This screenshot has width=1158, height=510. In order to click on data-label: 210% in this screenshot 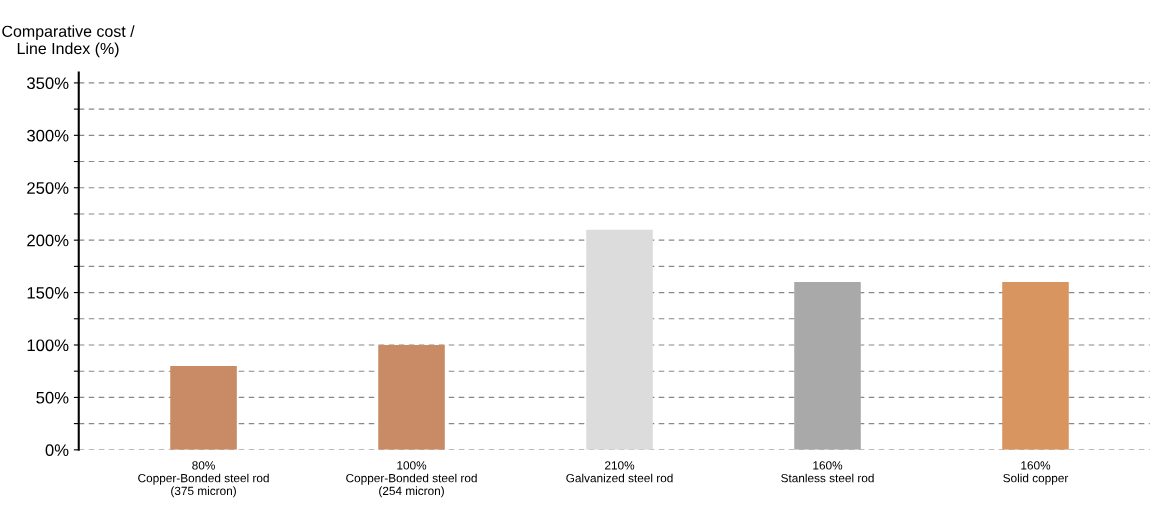, I will do `click(620, 465)`.